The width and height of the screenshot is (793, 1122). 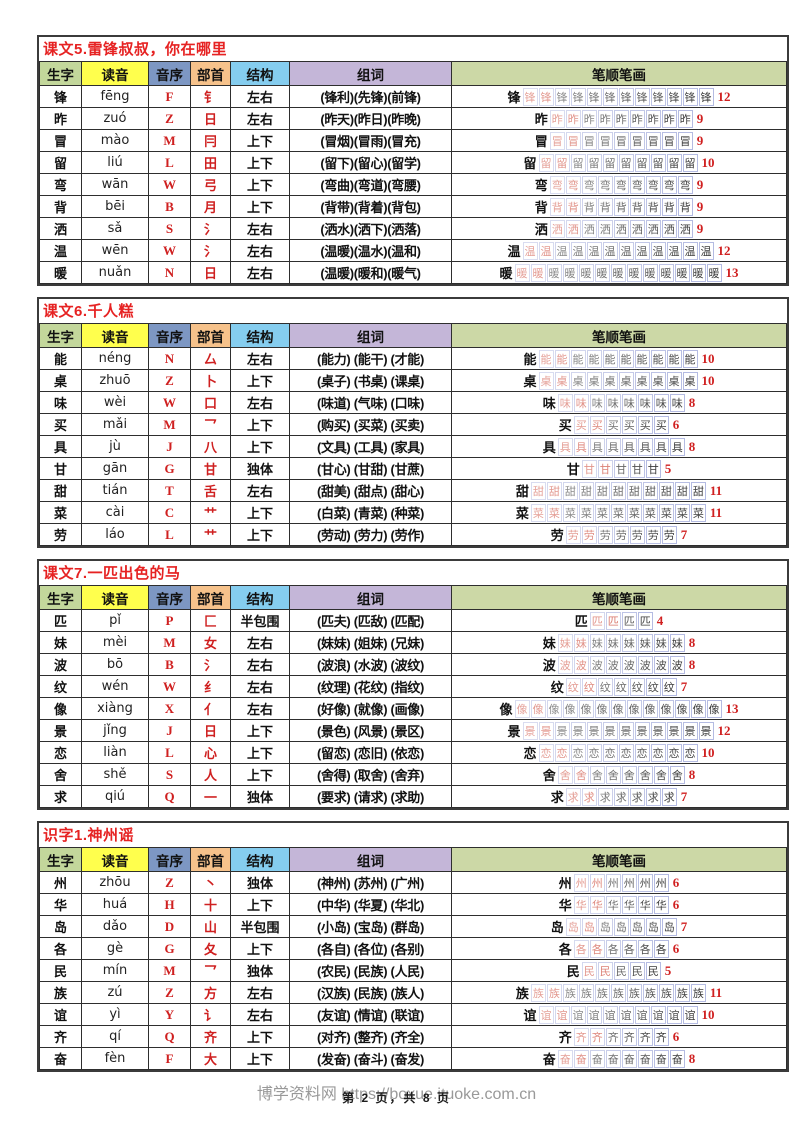 What do you see at coordinates (645, 446) in the screenshot?
I see `stroke-step-box: 具` at bounding box center [645, 446].